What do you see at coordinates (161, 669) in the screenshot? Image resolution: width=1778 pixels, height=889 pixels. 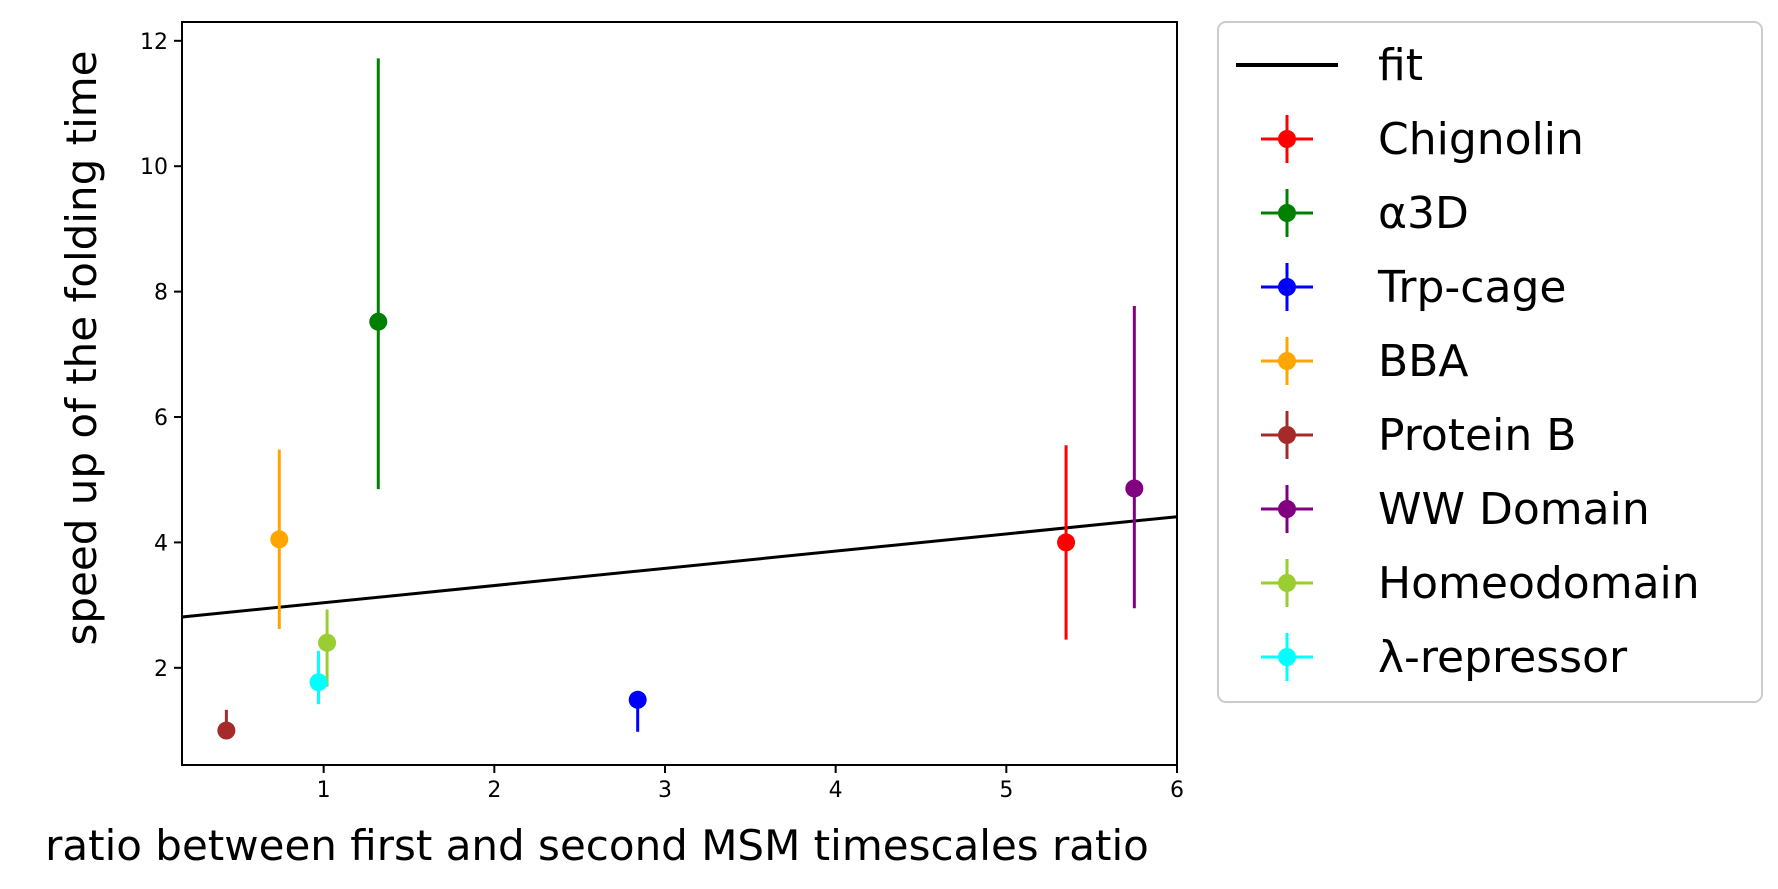 I see `y-tick-label: 2` at bounding box center [161, 669].